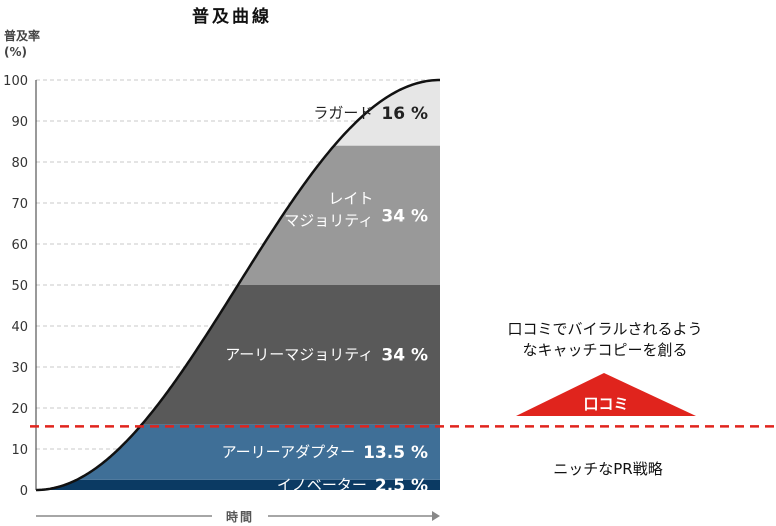 The height and width of the screenshot is (526, 776). I want to click on segment-name: レイト, so click(350, 198).